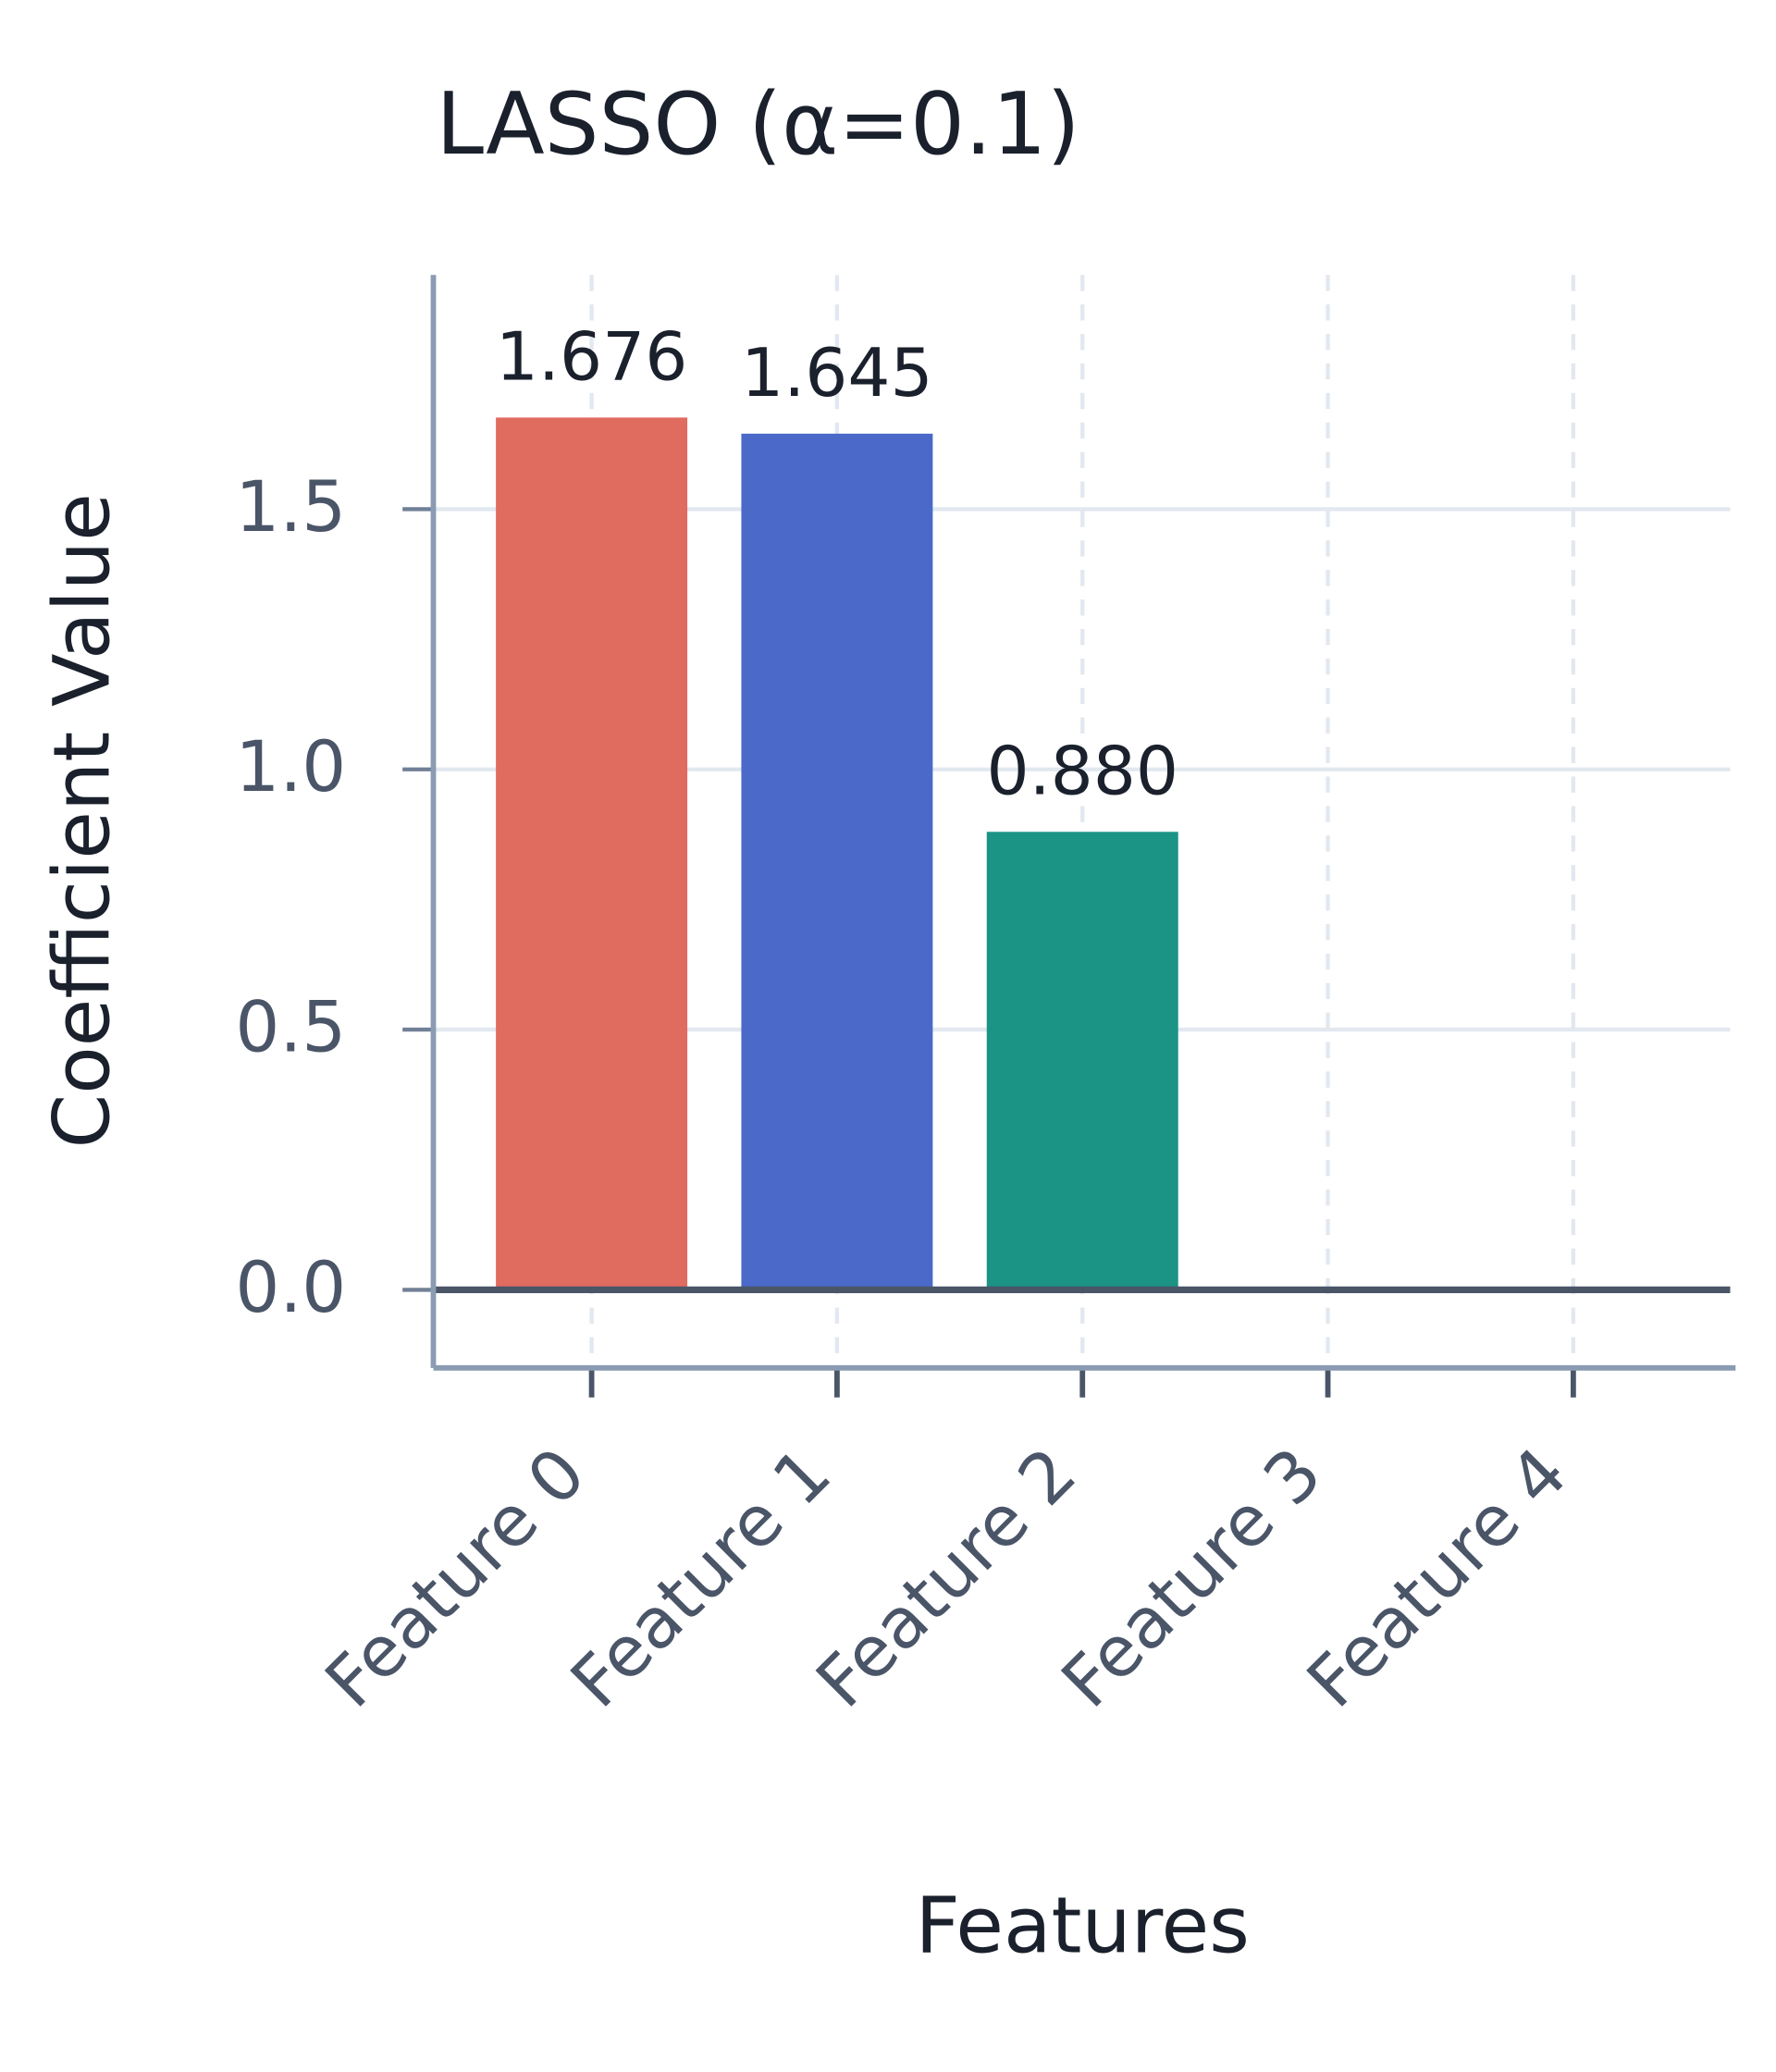 The width and height of the screenshot is (1776, 2072). I want to click on y-tick-label: 1.5, so click(290, 507).